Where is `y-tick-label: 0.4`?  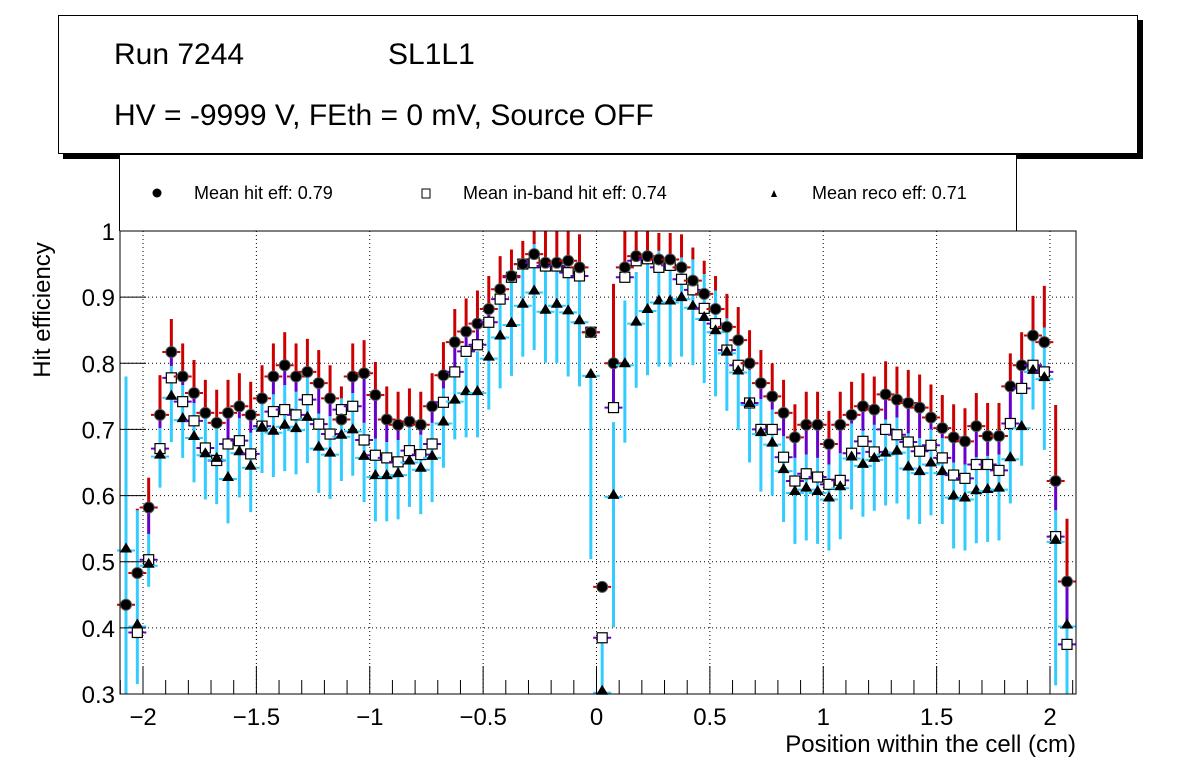 y-tick-label: 0.4 is located at coordinates (98, 629).